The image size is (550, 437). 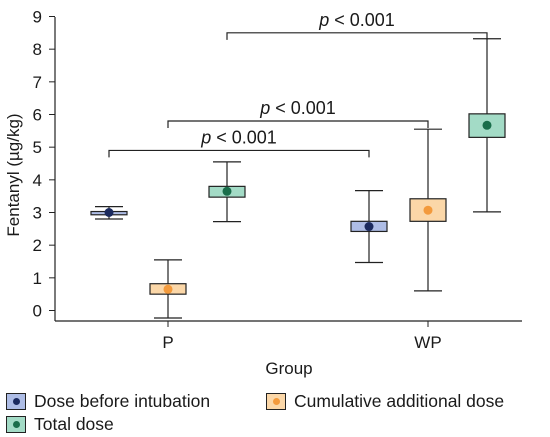 I want to click on box-p-total-dose, so click(x=227, y=192).